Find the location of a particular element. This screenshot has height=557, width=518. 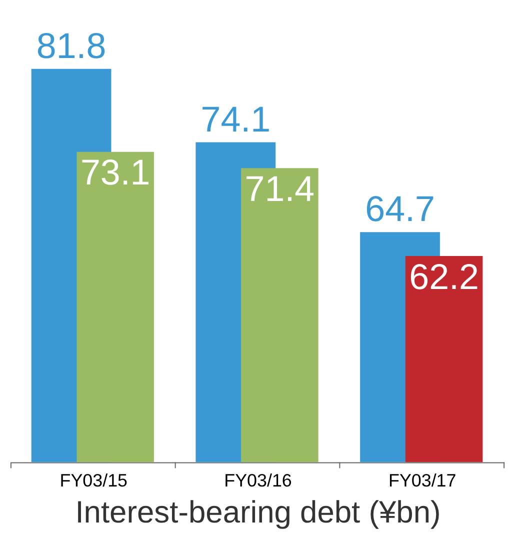

data-label: 64.7 is located at coordinates (400, 209).